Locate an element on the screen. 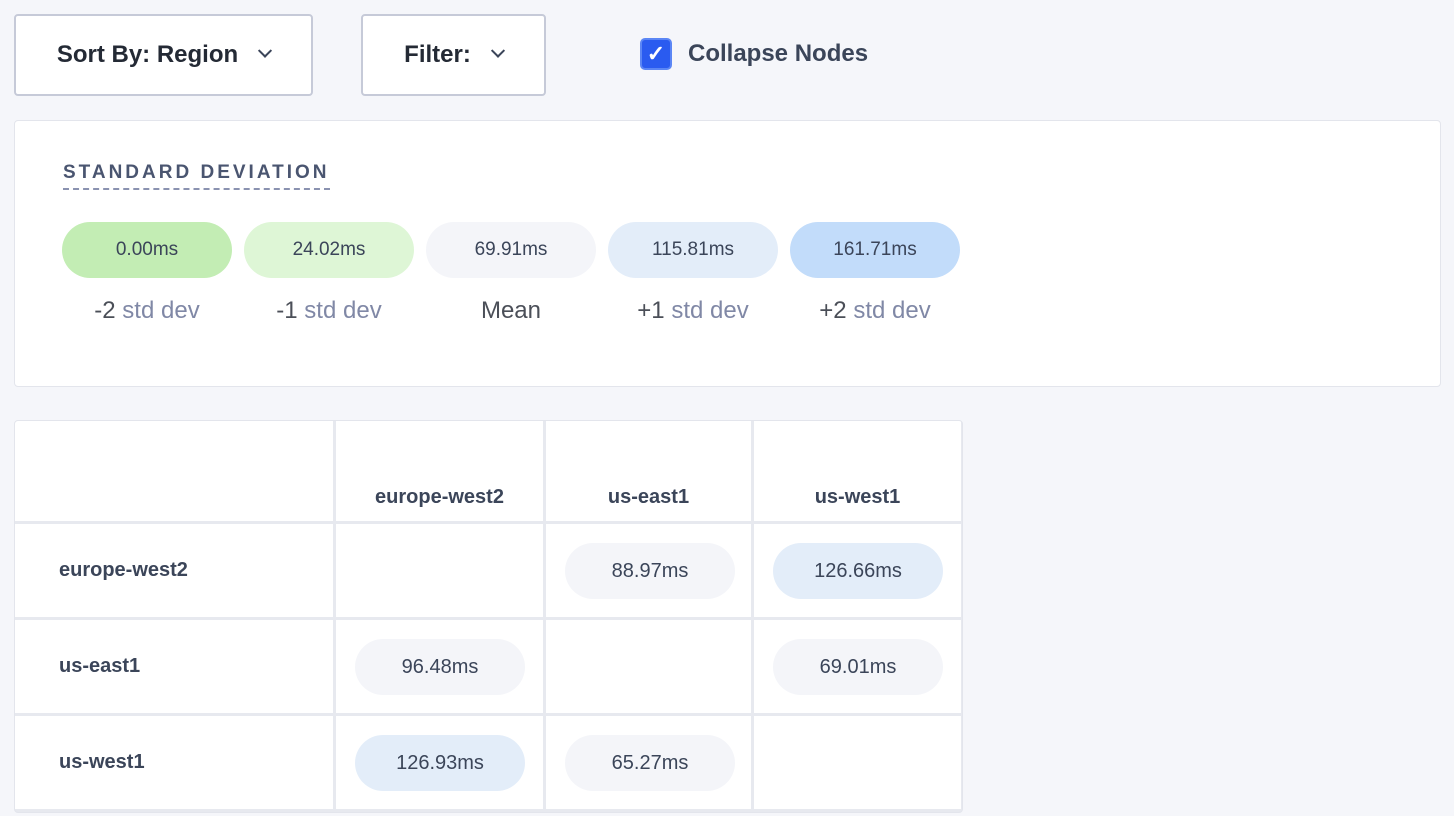 This screenshot has height=816, width=1454. legend-pill: 69.91ms is located at coordinates (511, 250).